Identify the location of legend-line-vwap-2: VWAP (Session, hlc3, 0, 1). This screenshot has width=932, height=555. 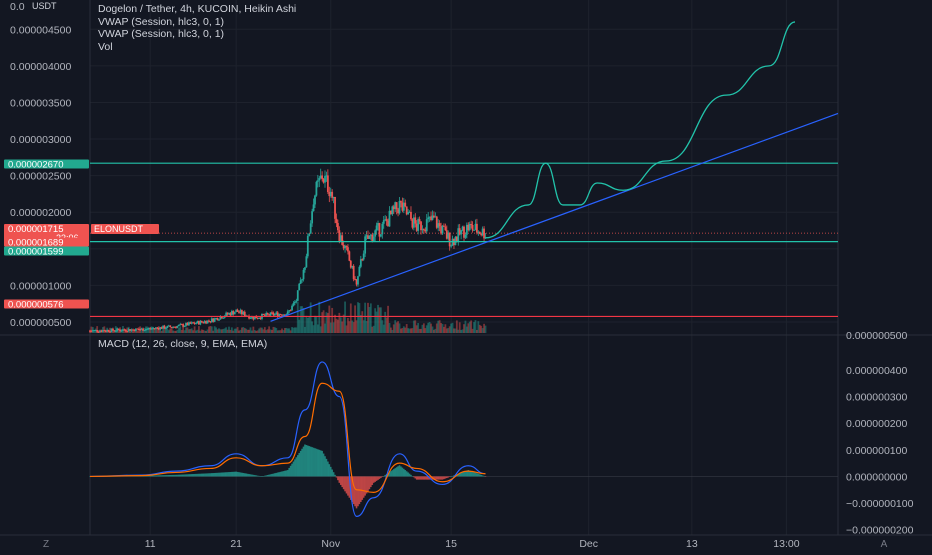
(161, 34).